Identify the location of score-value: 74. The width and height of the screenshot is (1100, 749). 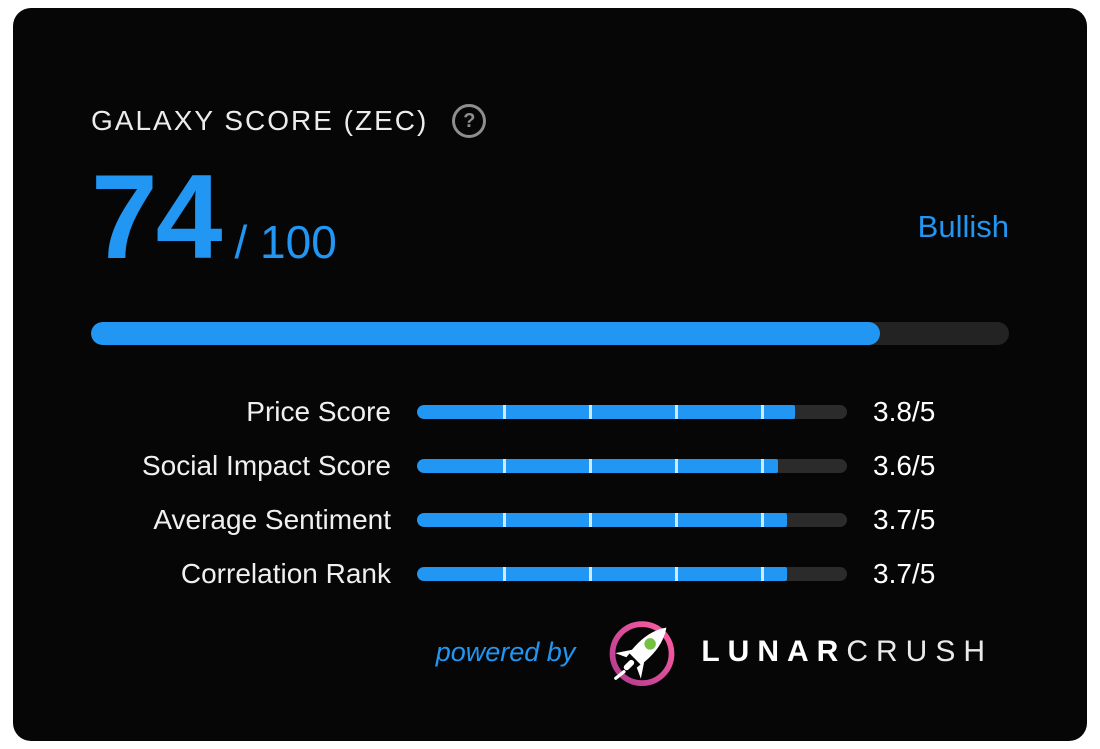
(156, 217).